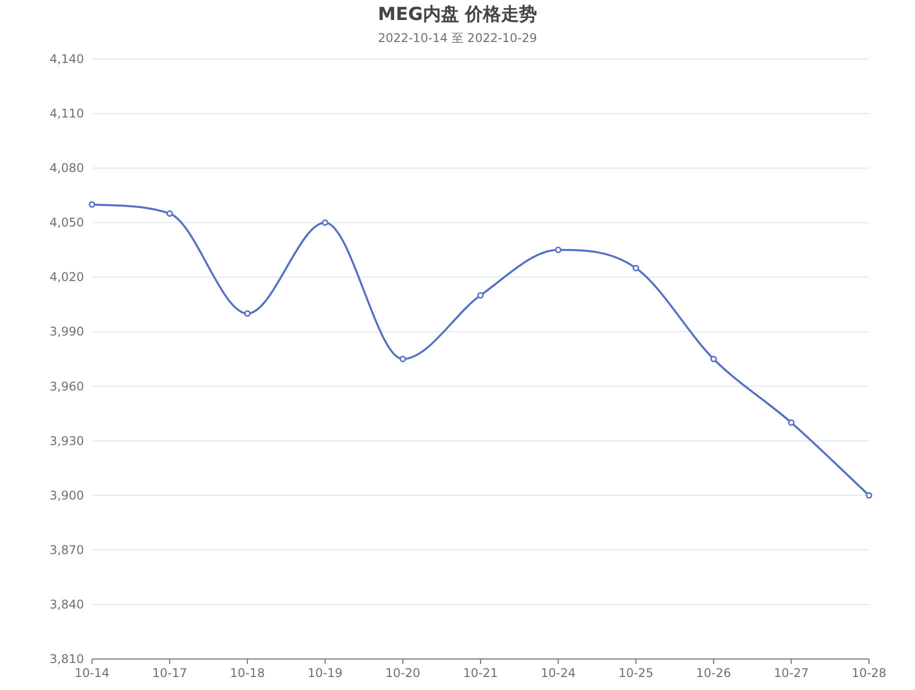  Describe the element at coordinates (558, 673) in the screenshot. I see `x-tick-label: 10-24` at that location.